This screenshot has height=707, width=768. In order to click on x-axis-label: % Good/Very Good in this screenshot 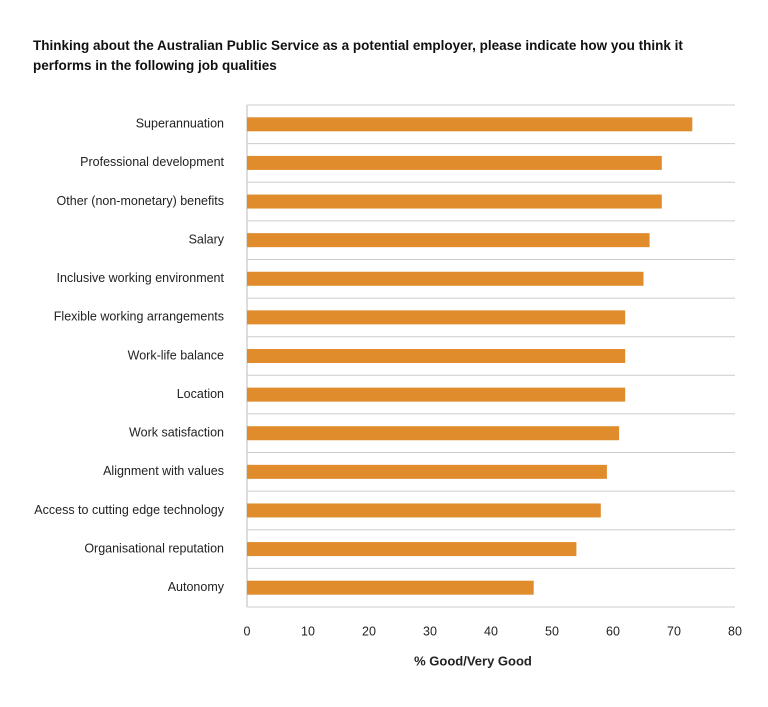, I will do `click(473, 660)`.